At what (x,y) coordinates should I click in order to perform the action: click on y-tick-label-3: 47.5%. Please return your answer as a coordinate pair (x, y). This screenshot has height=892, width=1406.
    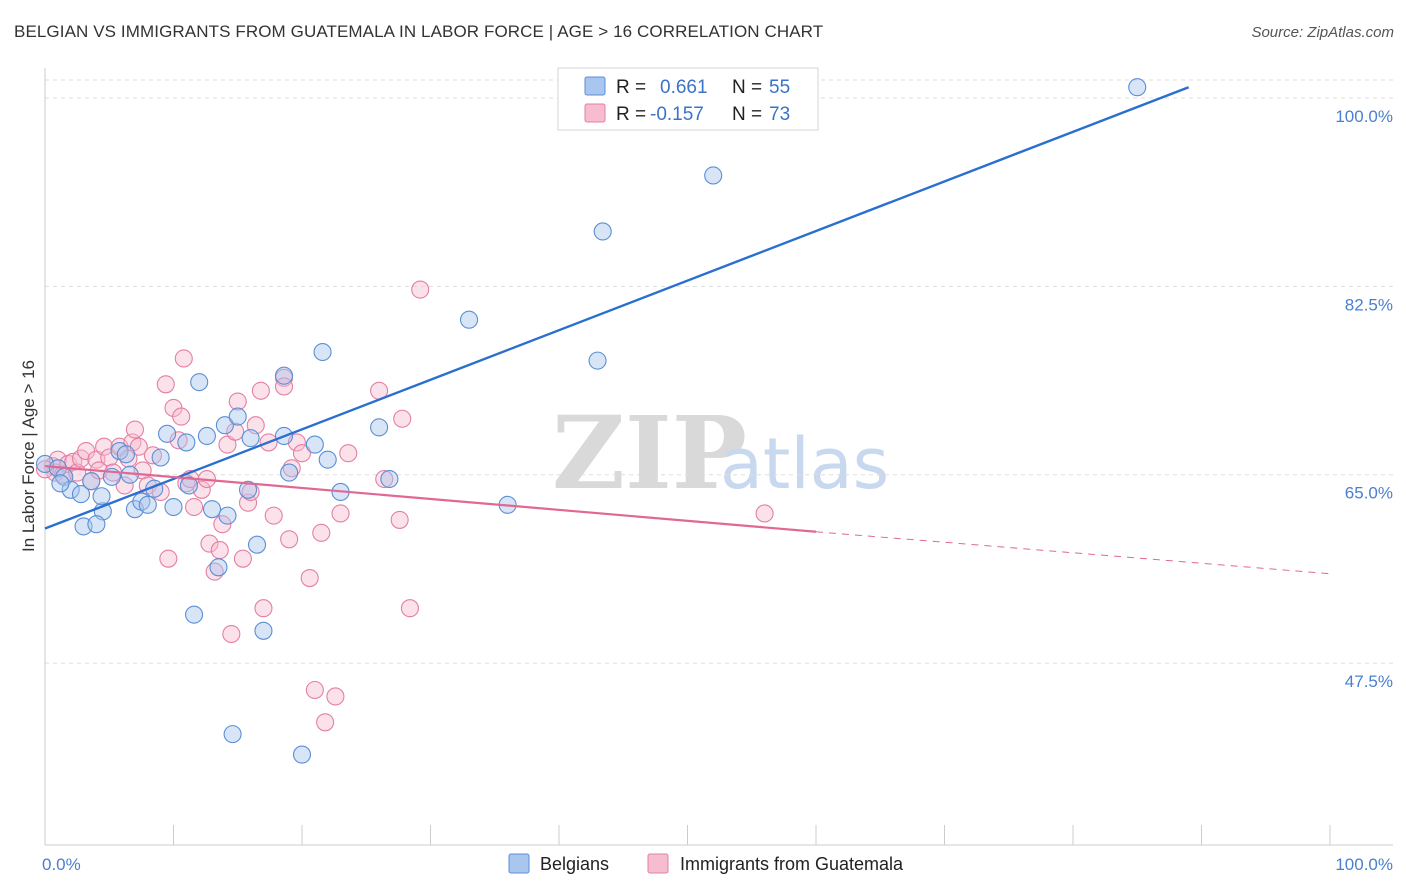
    Looking at the image, I should click on (1369, 681).